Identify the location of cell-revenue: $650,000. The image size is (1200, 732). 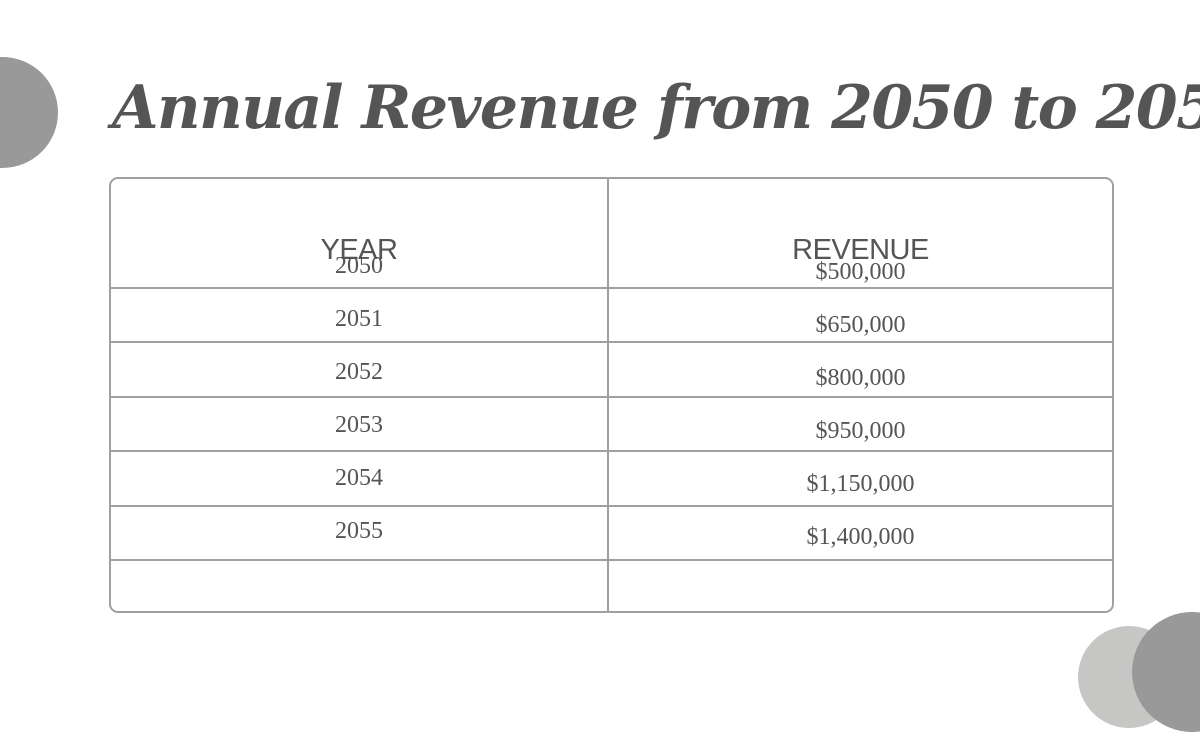
(860, 325).